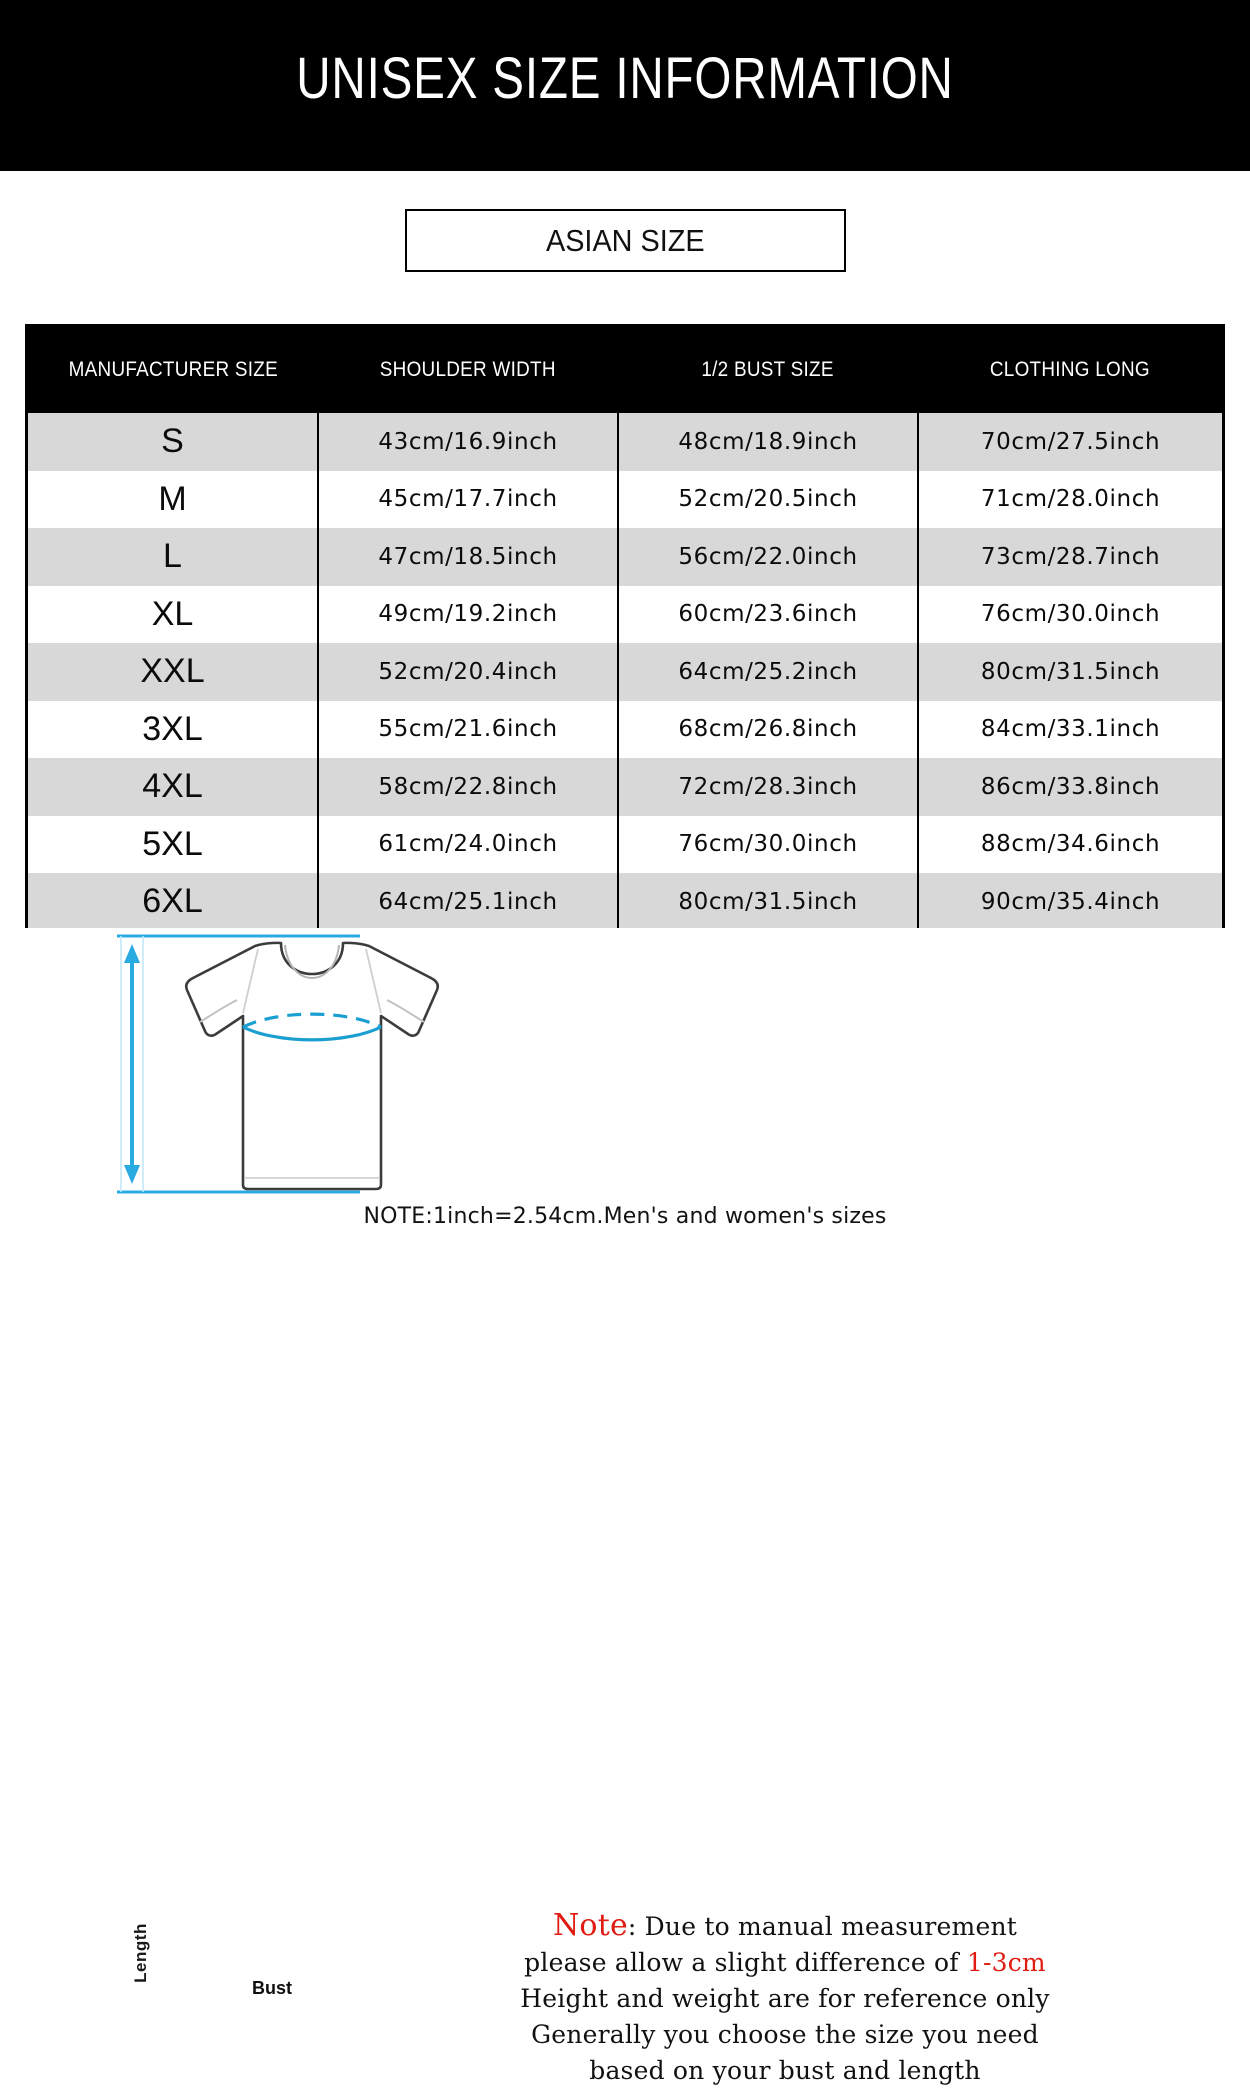 This screenshot has width=1250, height=2089. Describe the element at coordinates (1069, 499) in the screenshot. I see `cell-length: 71cm/28.0inch` at that location.